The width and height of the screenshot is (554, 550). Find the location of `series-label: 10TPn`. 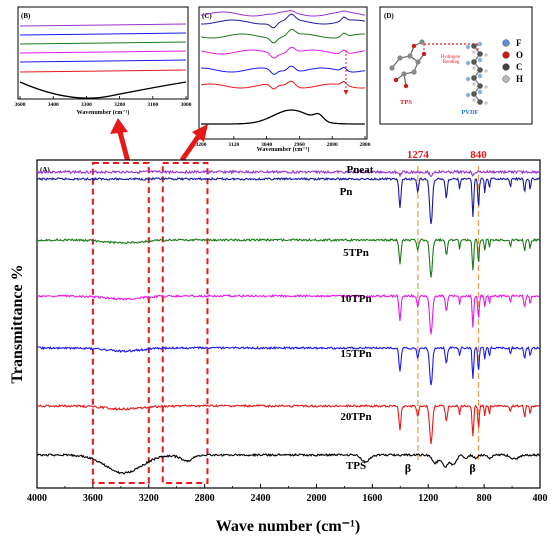

series-label: 10TPn is located at coordinates (355, 299).